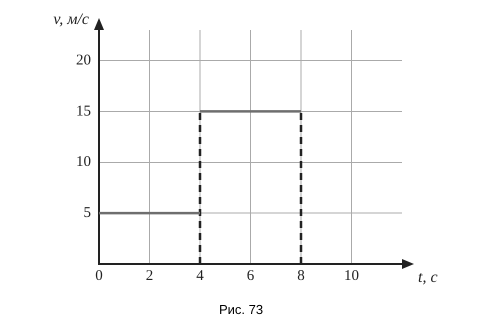 The width and height of the screenshot is (482, 336). I want to click on y-tick-label: 20, so click(83, 60).